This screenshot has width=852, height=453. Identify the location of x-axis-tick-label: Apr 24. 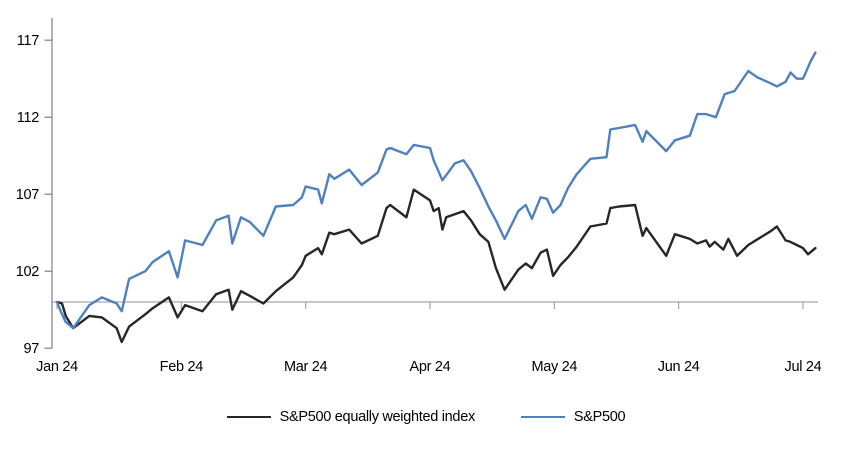
(430, 367).